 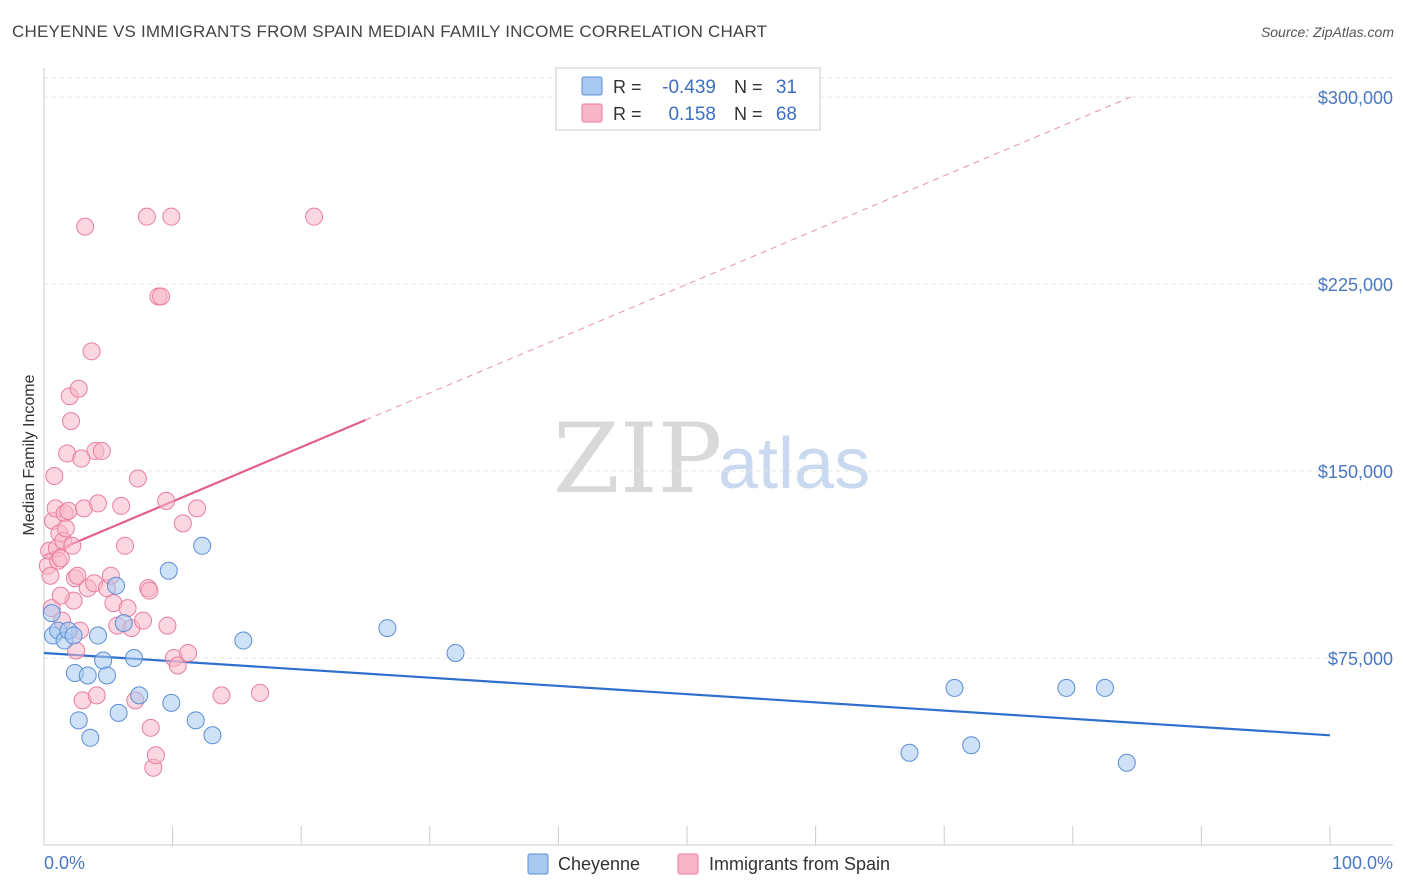 I want to click on watermark-zip: ZIP, so click(x=637, y=459).